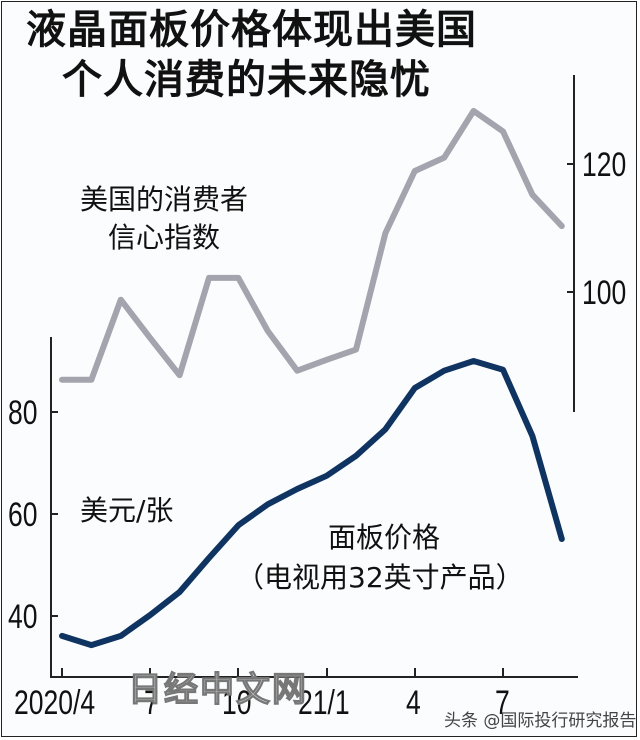 This screenshot has height=740, width=640. Describe the element at coordinates (23, 617) in the screenshot. I see `left-tick-40: 40` at that location.